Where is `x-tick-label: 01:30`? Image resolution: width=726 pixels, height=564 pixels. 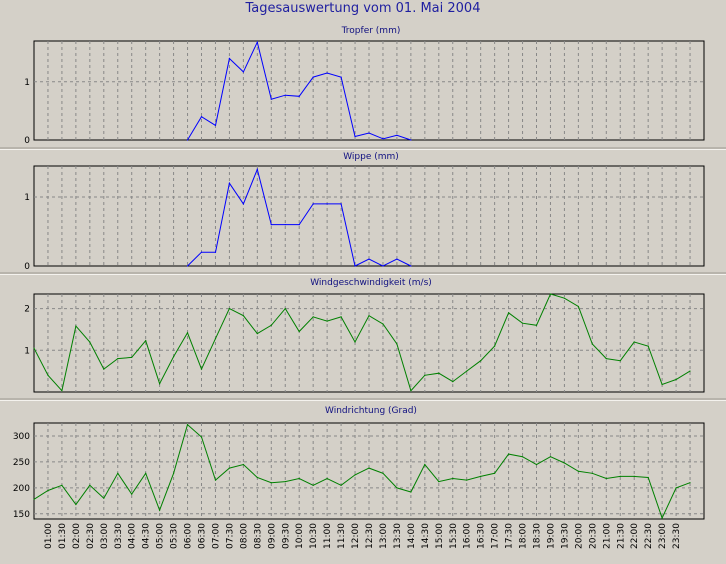
x-tick-label: 01:30 is located at coordinates (63, 536).